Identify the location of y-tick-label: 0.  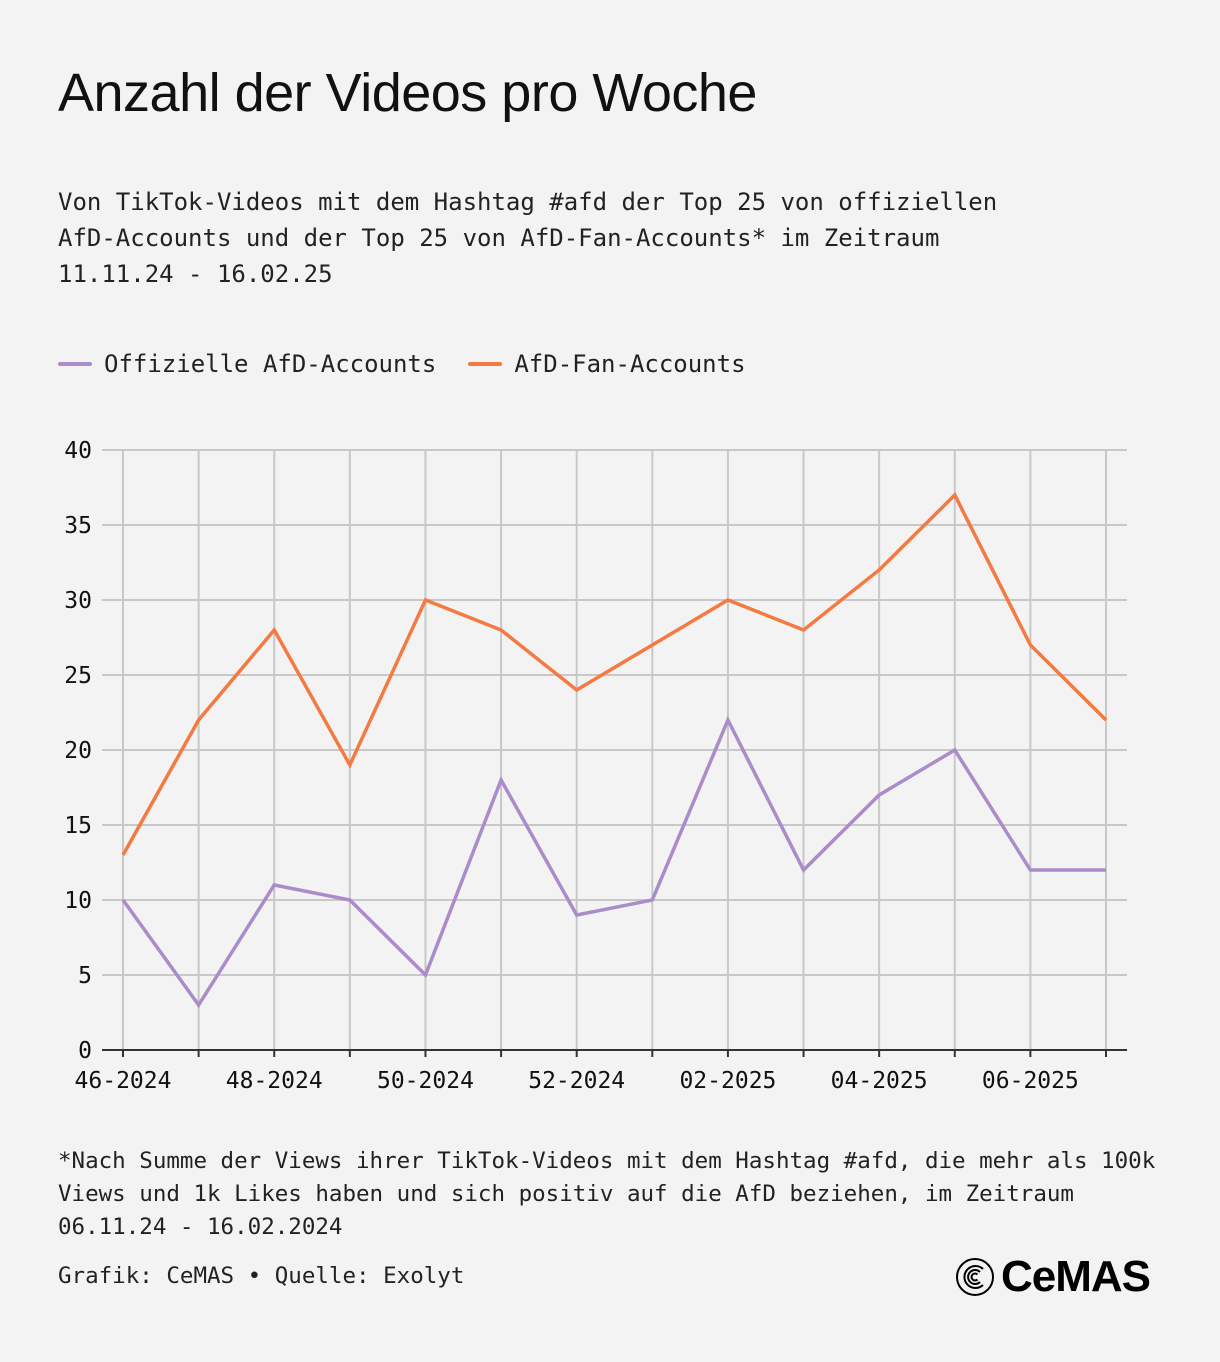
(85, 1051).